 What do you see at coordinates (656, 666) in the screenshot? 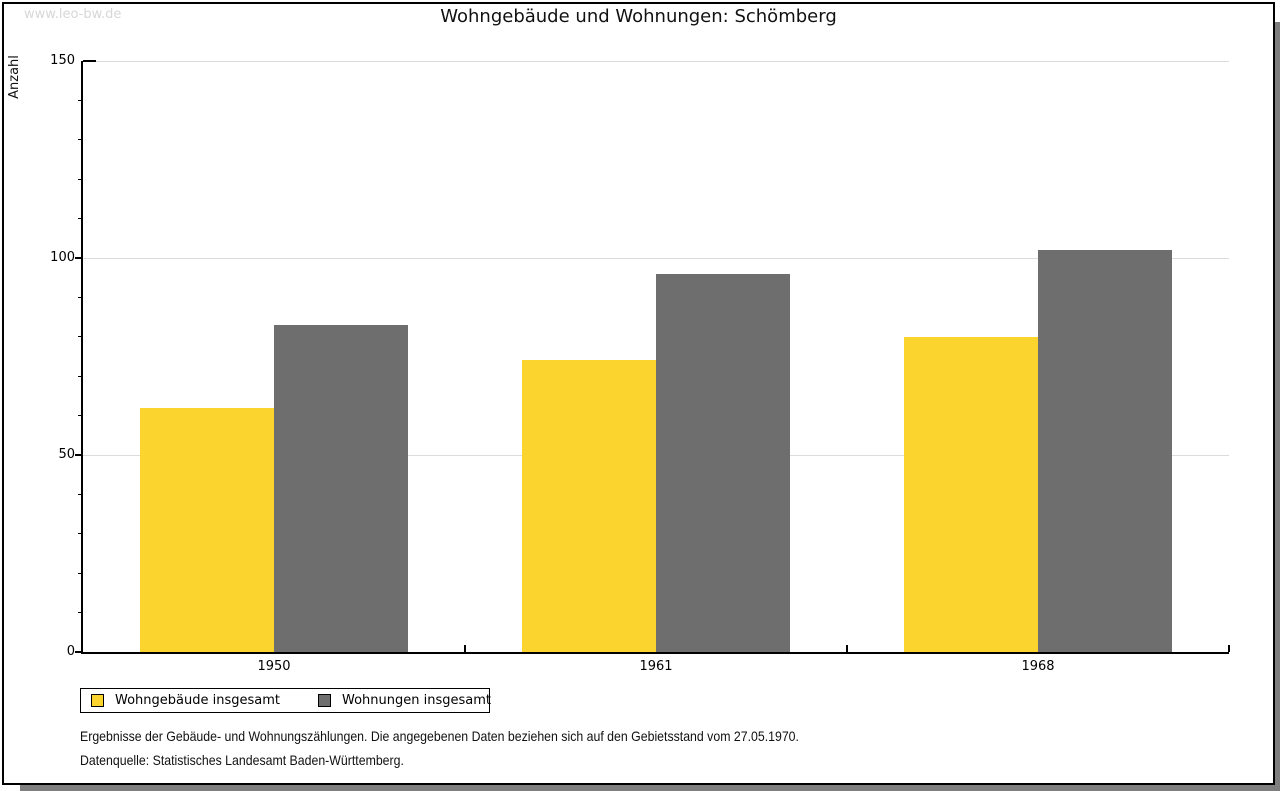
I see `x-axis-category-label-1961: 1961` at bounding box center [656, 666].